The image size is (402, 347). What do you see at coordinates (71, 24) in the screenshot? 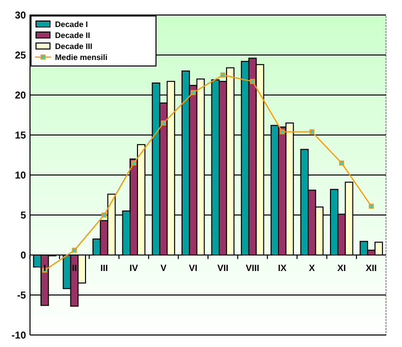
I see `legend-label: Decade I` at bounding box center [71, 24].